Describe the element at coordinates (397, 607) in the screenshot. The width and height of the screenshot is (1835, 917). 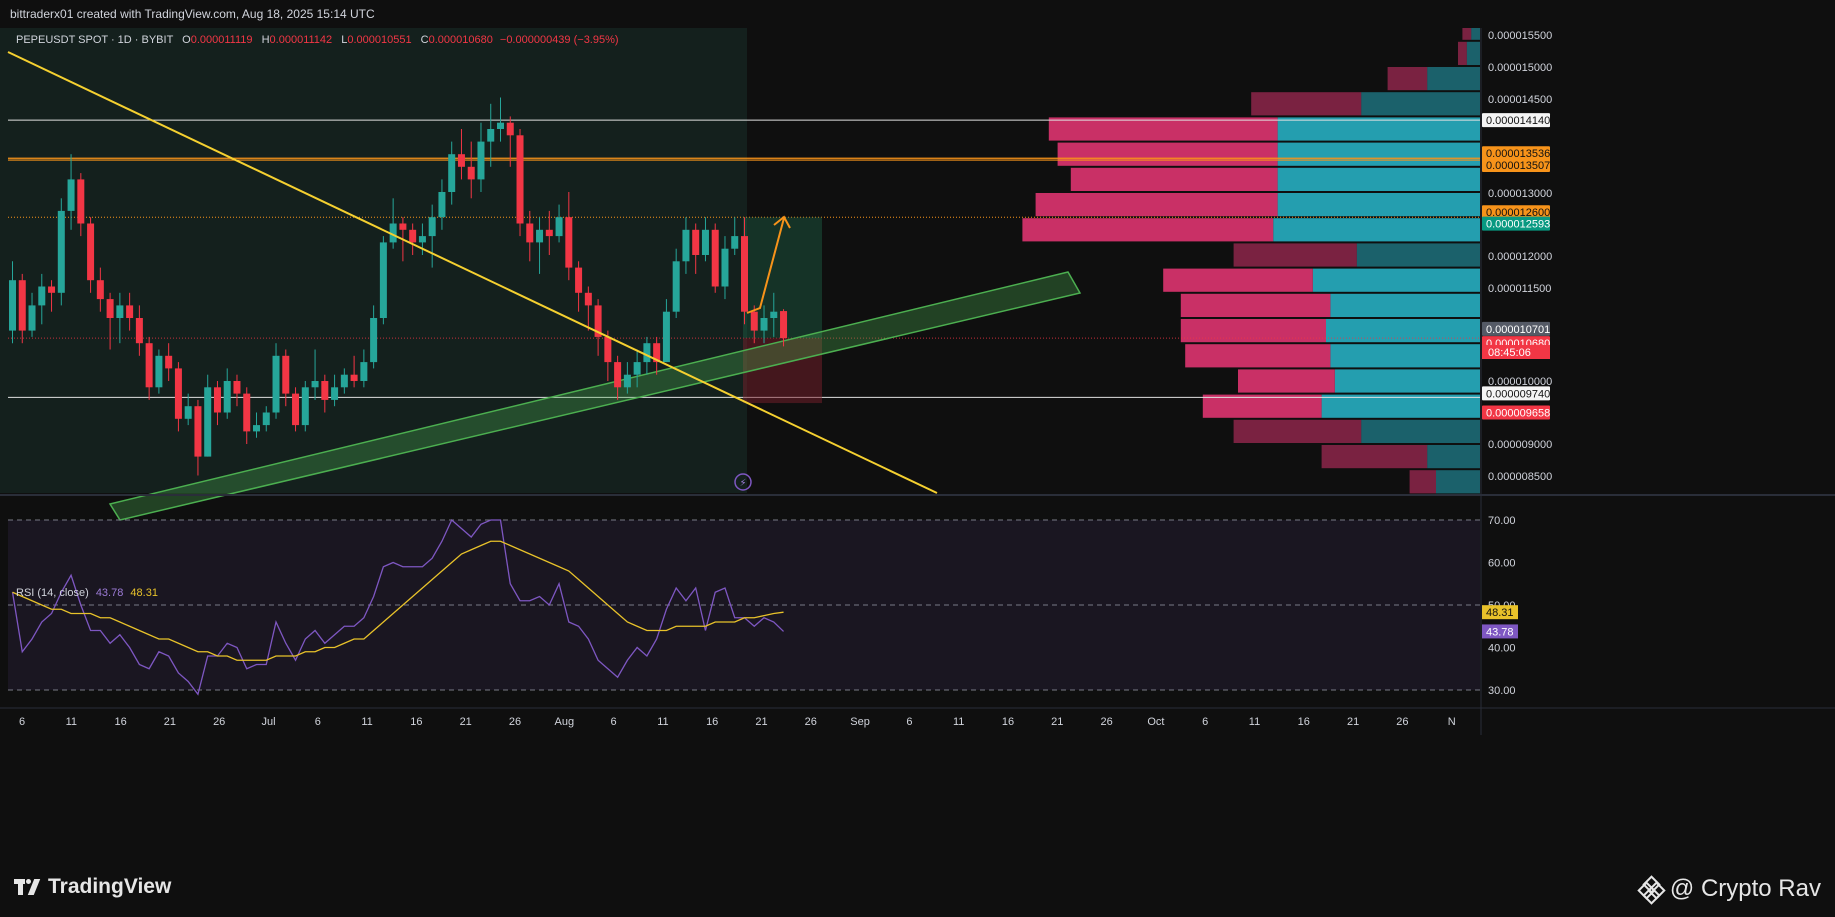
I see `rsi-line` at that location.